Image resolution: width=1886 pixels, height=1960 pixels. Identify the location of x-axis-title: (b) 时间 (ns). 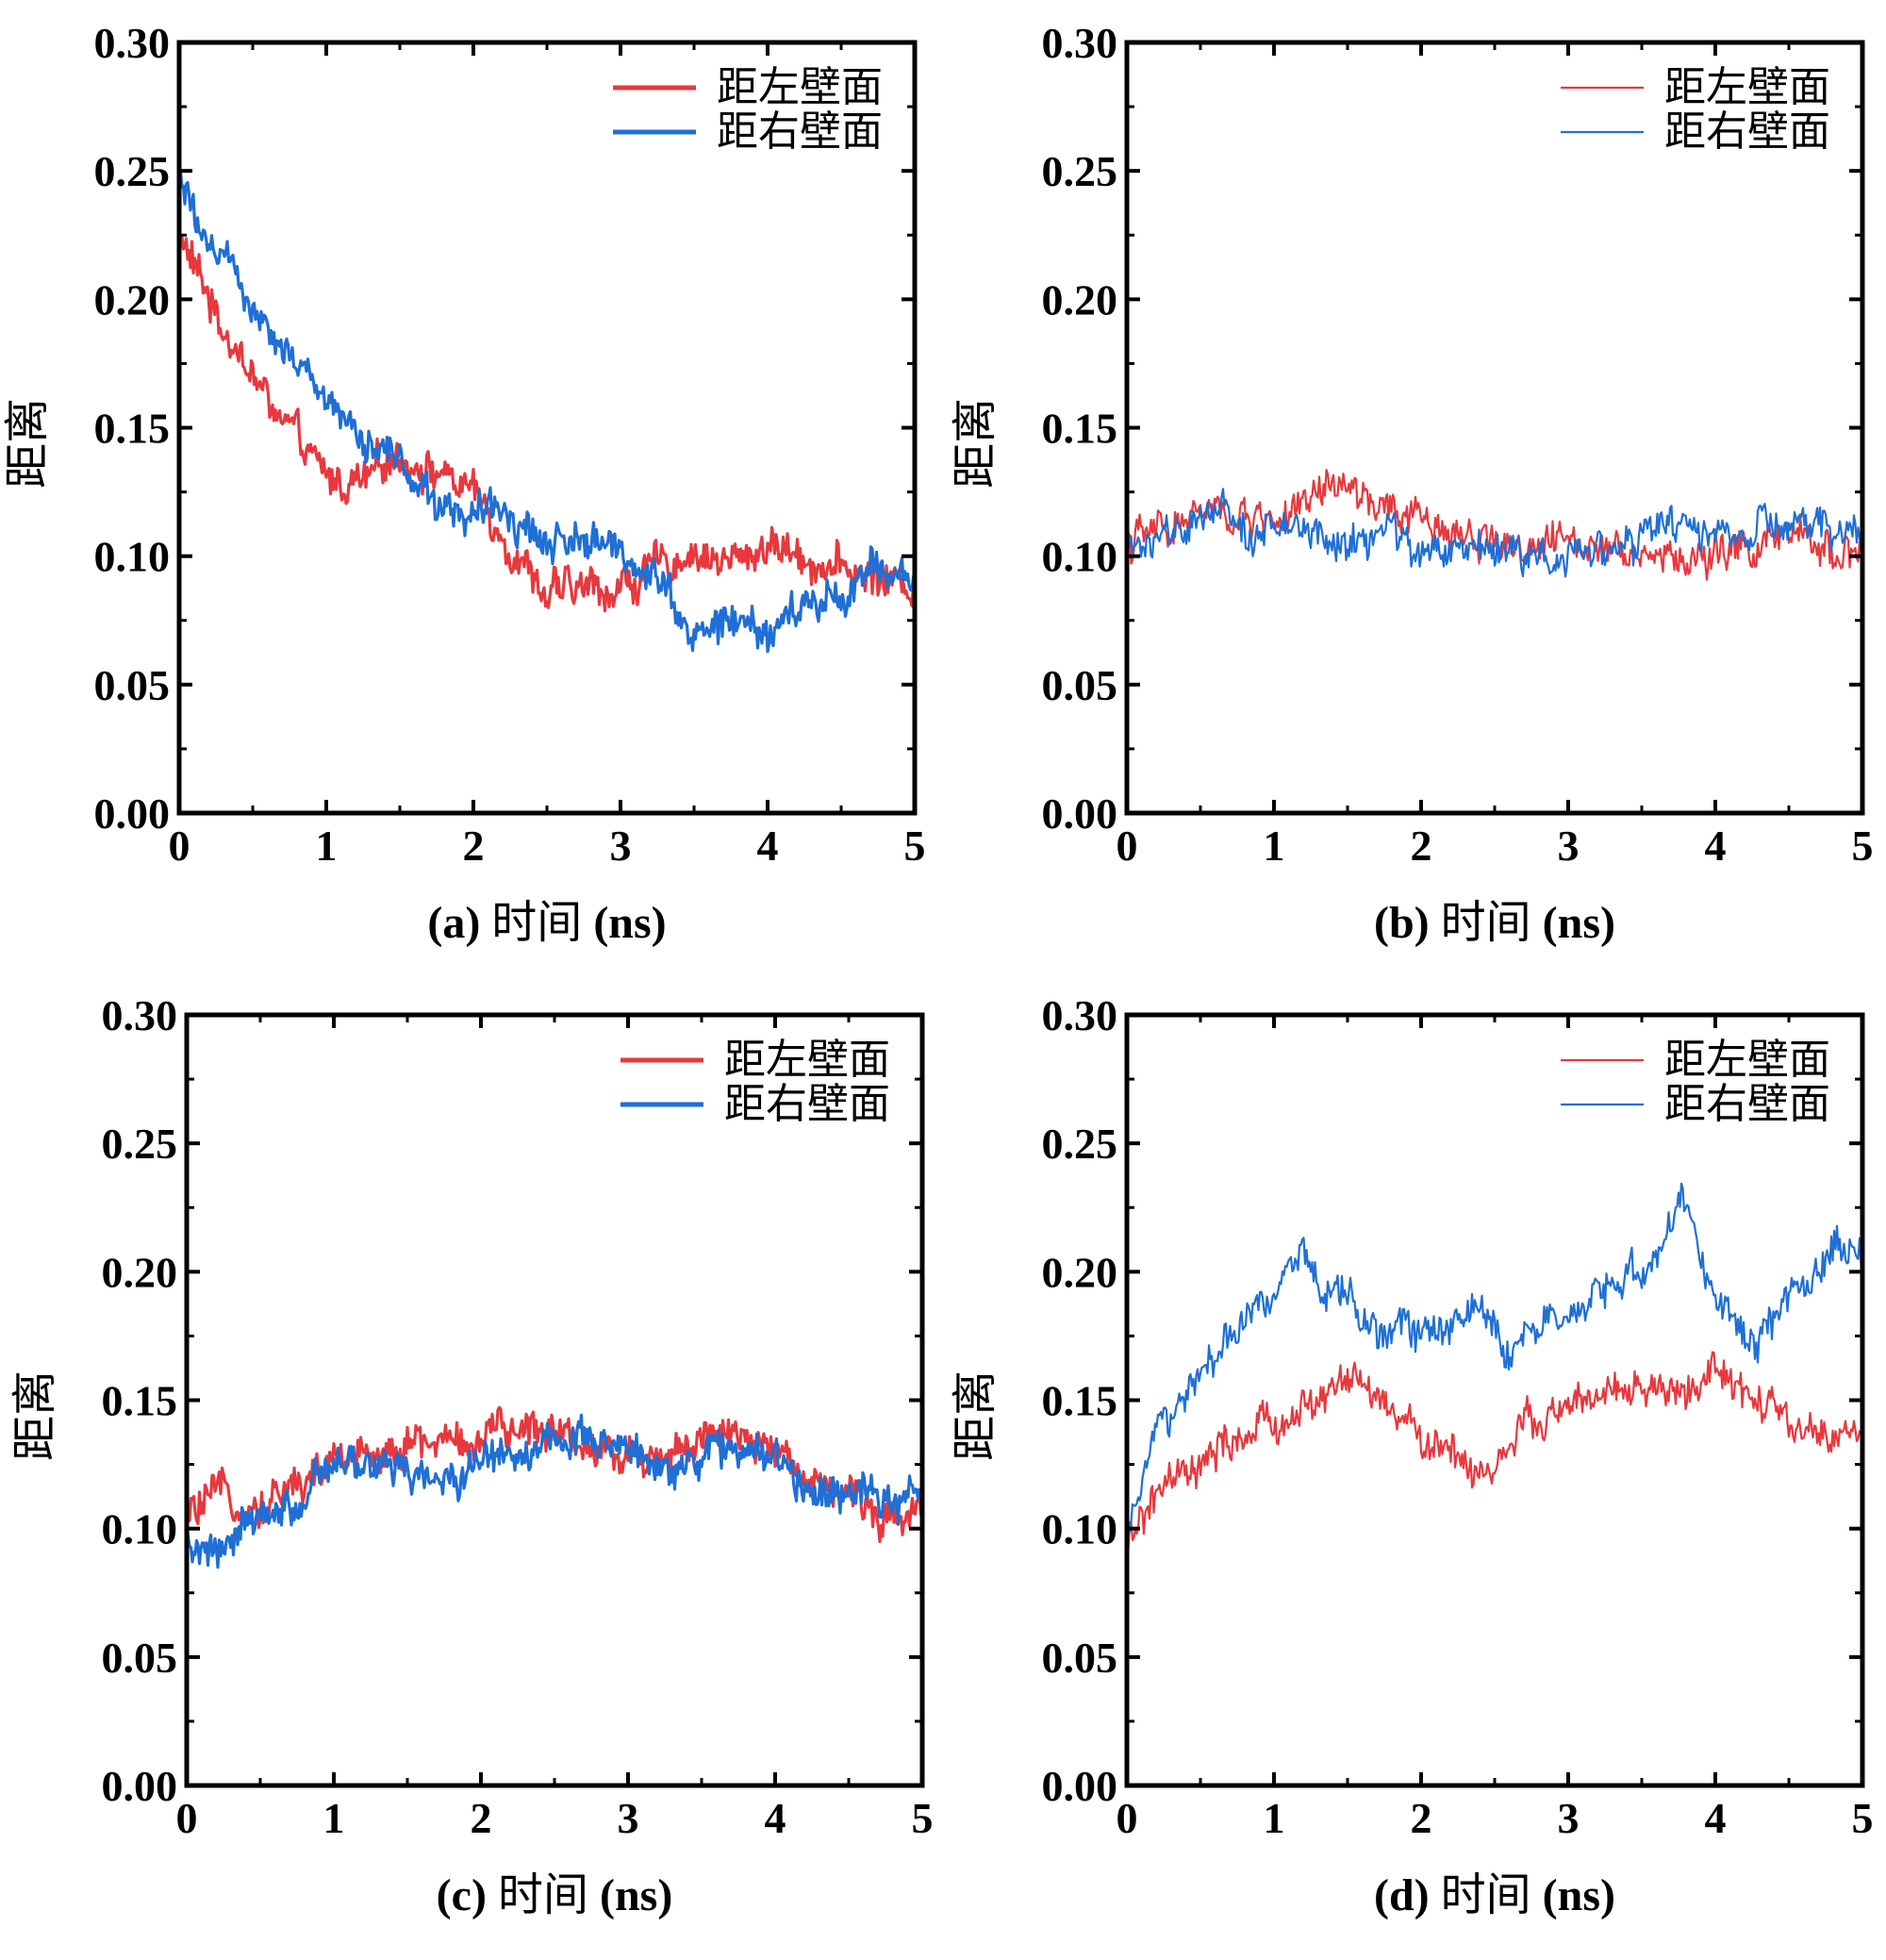
(1494, 923).